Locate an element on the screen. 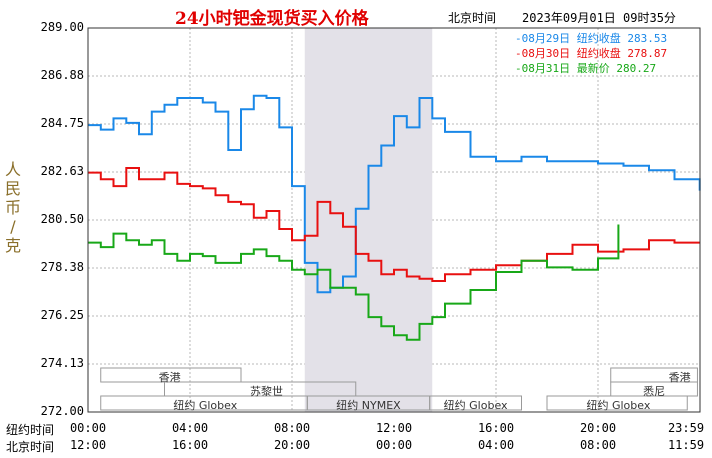  y-tick-label: 278.38 is located at coordinates (62, 267).